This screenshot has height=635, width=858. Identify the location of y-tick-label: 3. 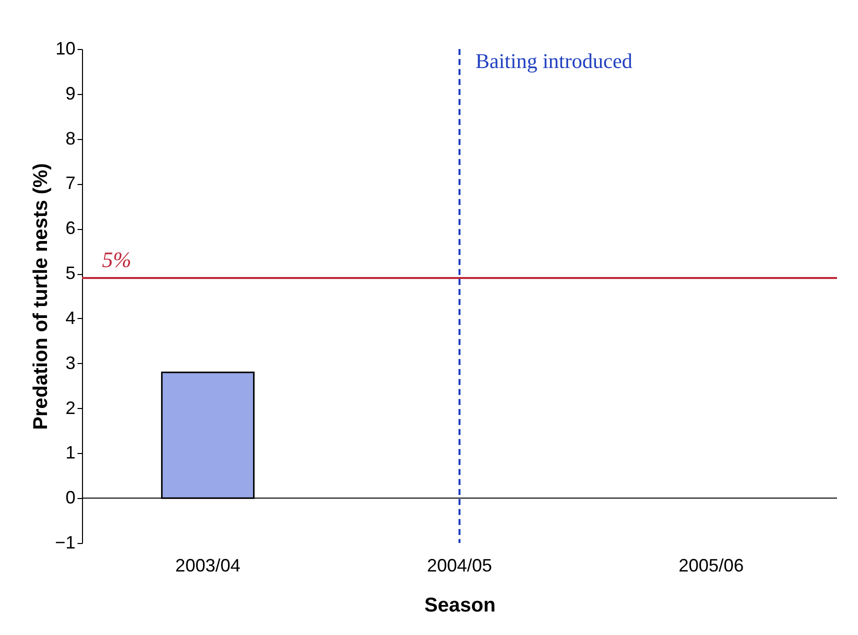
(70, 362).